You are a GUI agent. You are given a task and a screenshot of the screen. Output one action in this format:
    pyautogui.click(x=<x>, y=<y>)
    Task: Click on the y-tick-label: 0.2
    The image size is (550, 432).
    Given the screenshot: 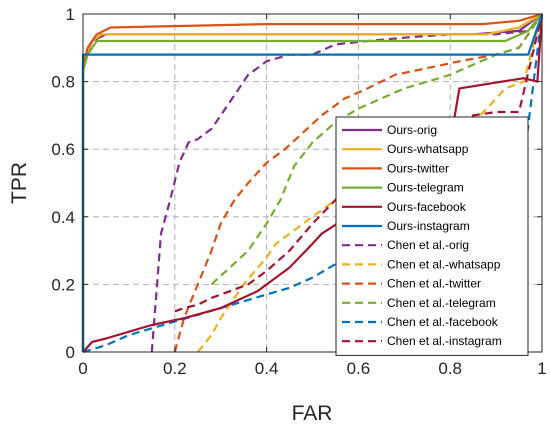 What is the action you would take?
    pyautogui.click(x=63, y=284)
    